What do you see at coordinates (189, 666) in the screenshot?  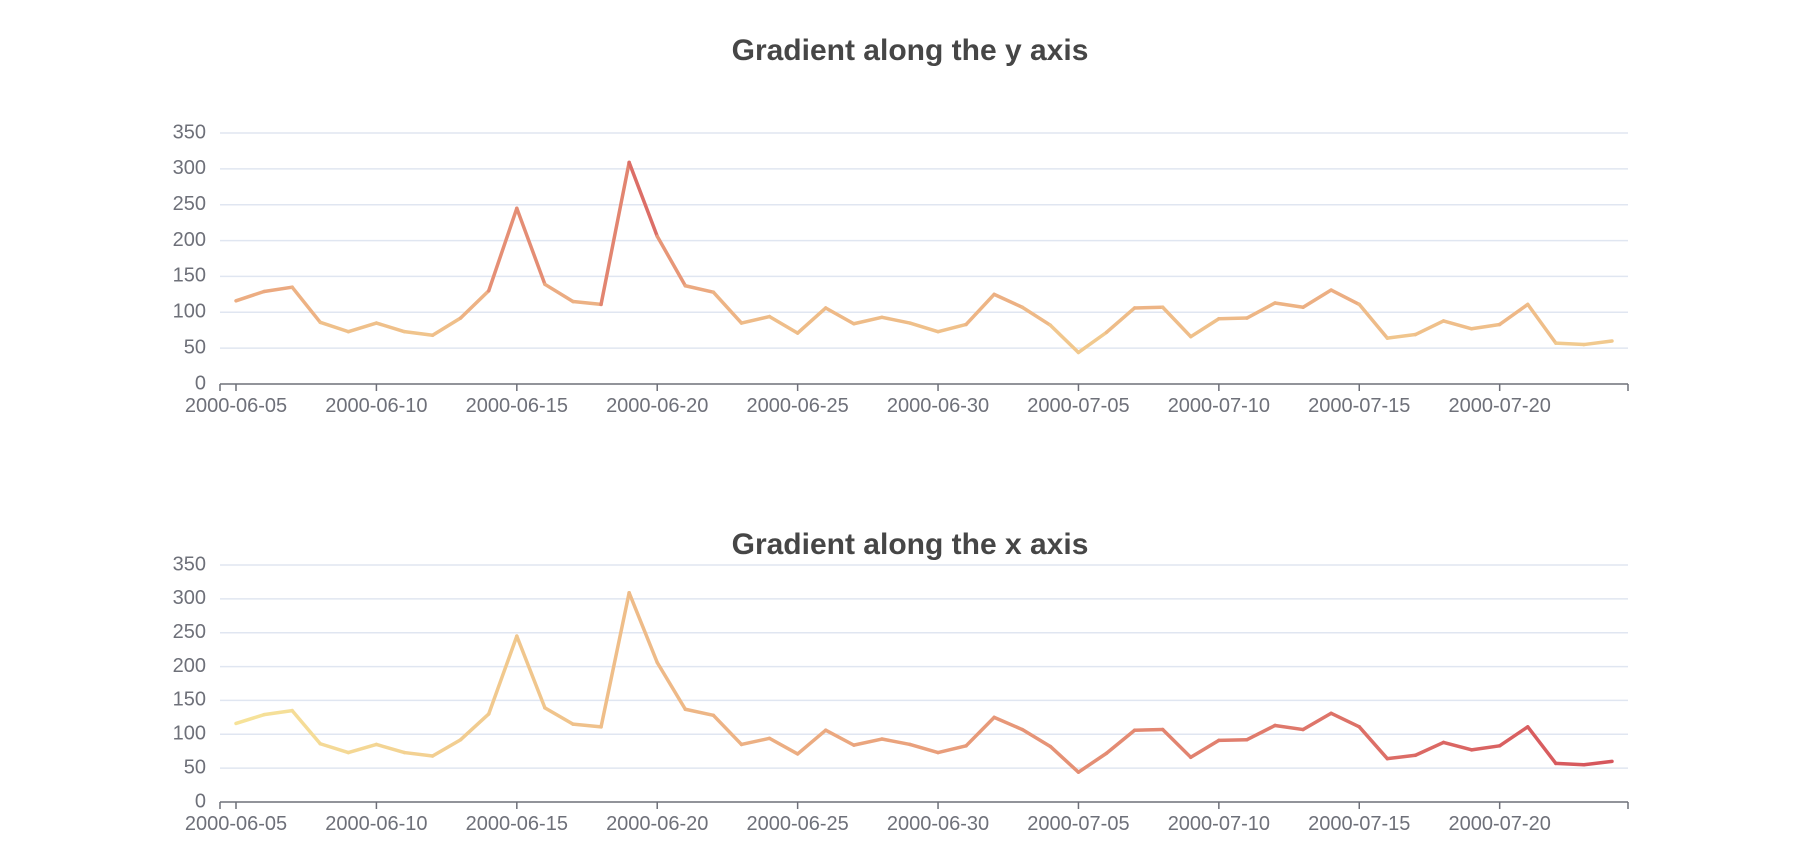 I see `y-tick-label: 200` at bounding box center [189, 666].